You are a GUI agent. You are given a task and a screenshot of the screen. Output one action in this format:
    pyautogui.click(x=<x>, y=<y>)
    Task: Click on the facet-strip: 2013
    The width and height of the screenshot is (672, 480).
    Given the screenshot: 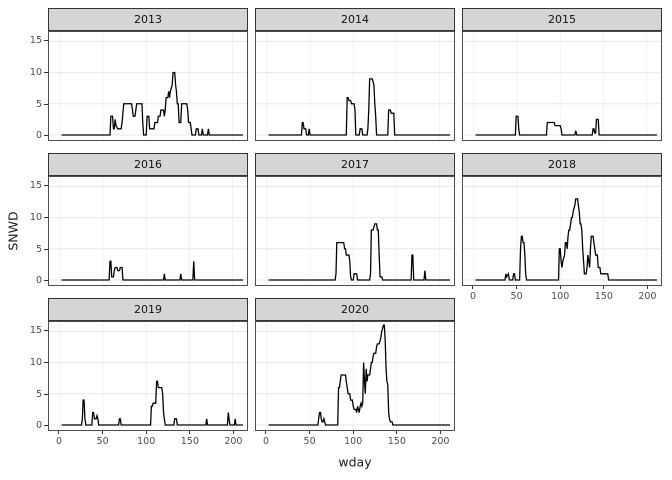 What is the action you would take?
    pyautogui.click(x=148, y=19)
    